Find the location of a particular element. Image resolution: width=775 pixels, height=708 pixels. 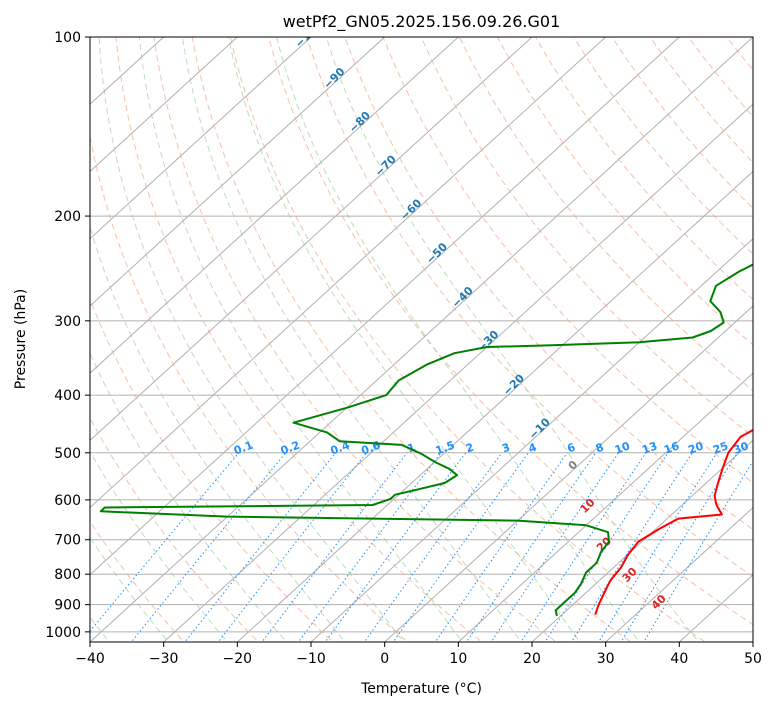

dry-adiabat-label: −30 is located at coordinates (488, 341).